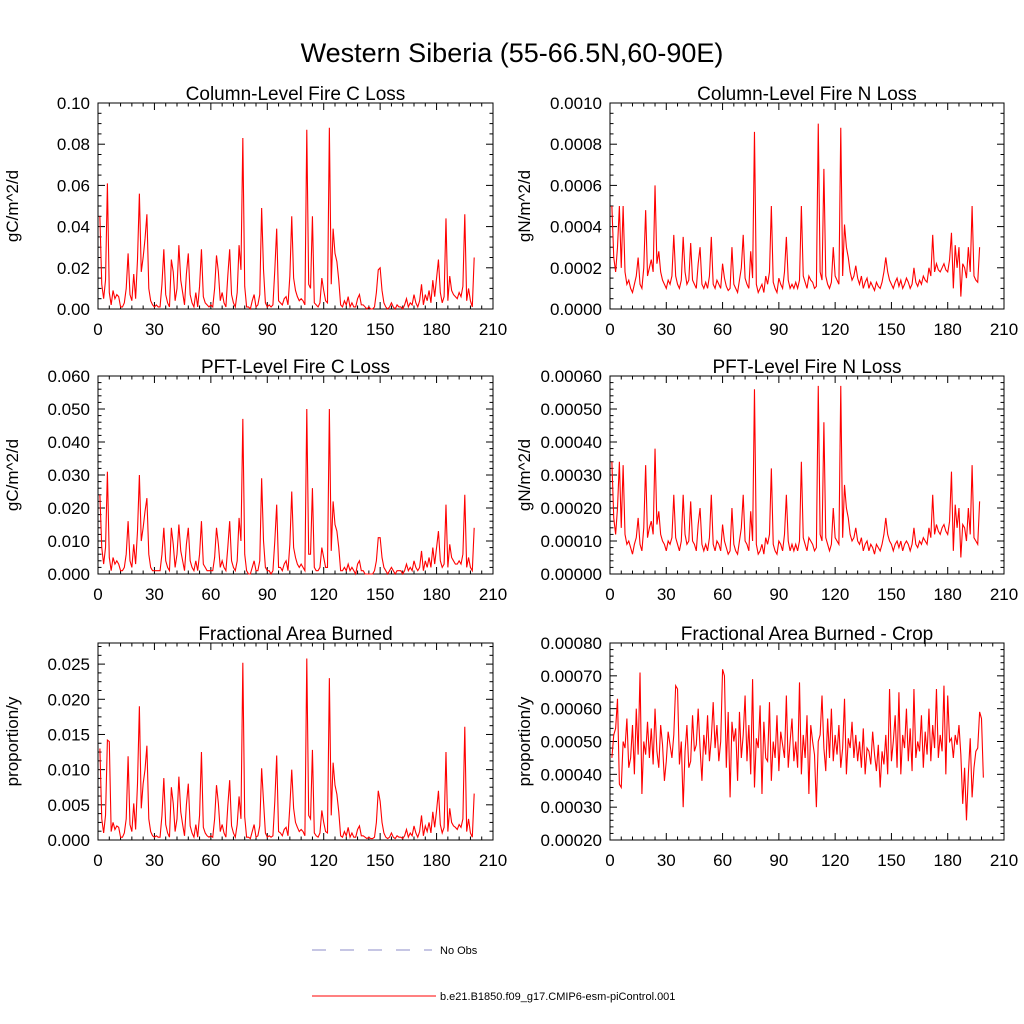 This screenshot has height=1024, width=1024. Describe the element at coordinates (68, 664) in the screenshot. I see `y-tick-label: 0.025` at that location.